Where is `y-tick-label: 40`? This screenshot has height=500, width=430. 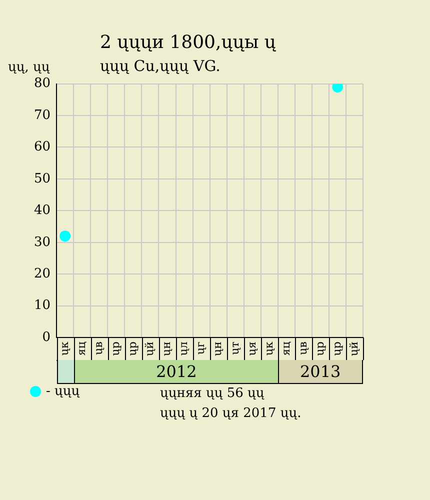 y-tick-label: 40 is located at coordinates (42, 210).